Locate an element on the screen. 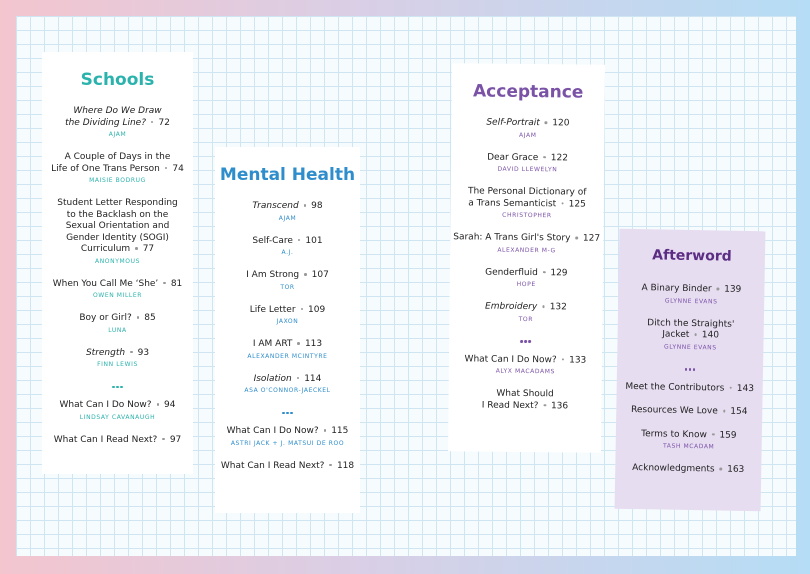  page-number: 139 is located at coordinates (733, 289).